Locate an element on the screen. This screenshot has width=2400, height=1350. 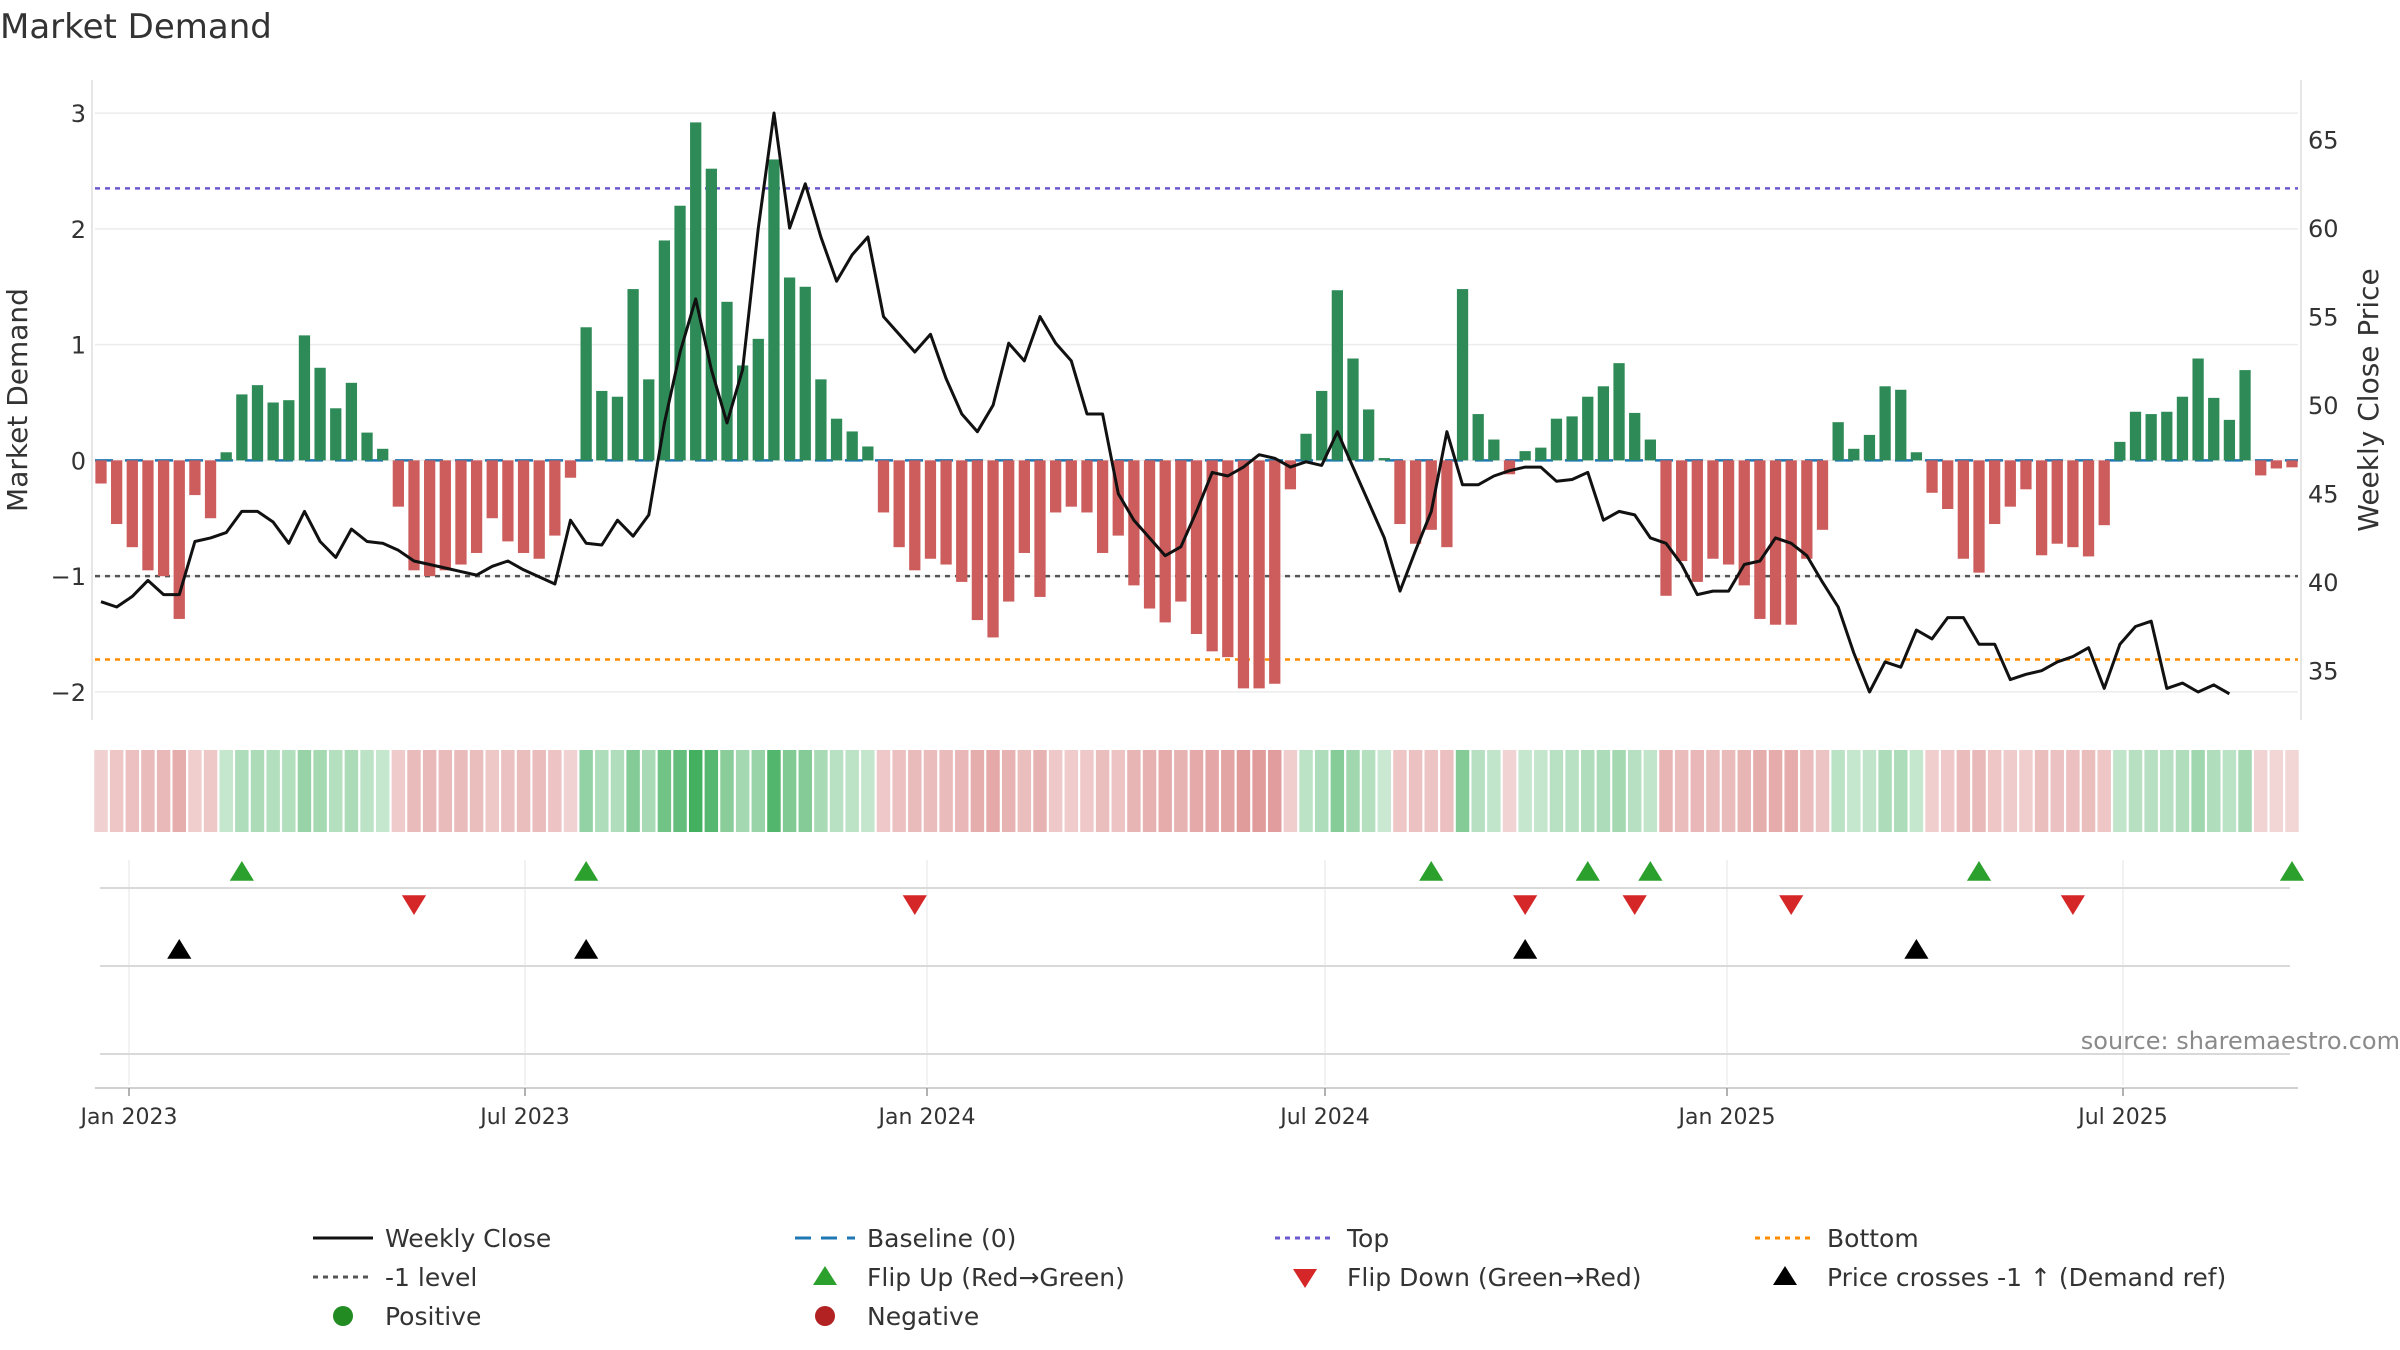
legend-label: Positive is located at coordinates (433, 1316).